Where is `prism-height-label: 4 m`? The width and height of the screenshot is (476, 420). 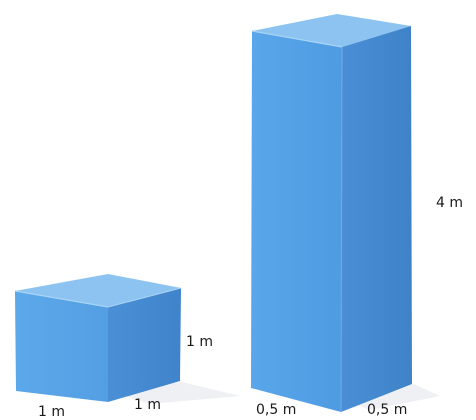 prism-height-label: 4 m is located at coordinates (449, 203).